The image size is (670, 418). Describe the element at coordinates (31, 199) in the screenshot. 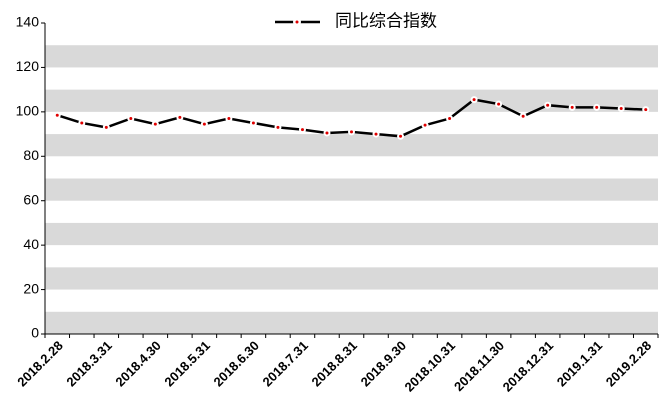

I see `y-tick-label: 60` at that location.